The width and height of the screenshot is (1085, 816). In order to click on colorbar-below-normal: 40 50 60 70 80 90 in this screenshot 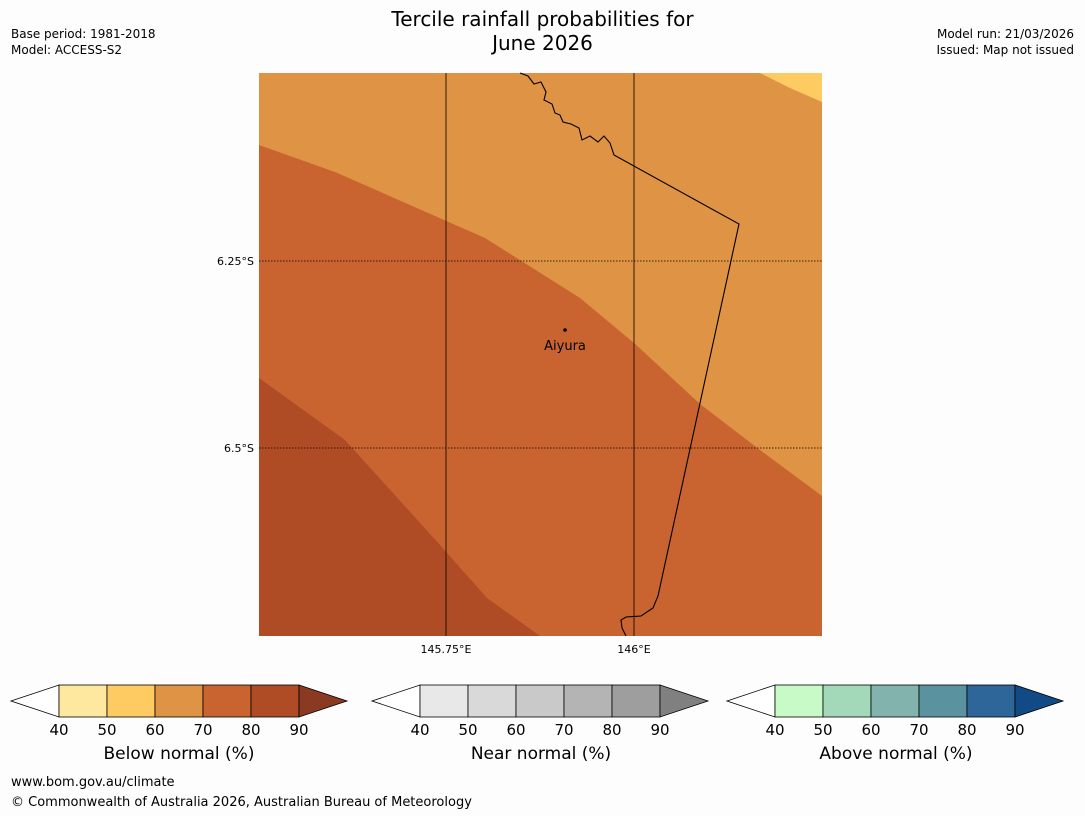, I will do `click(179, 711)`.